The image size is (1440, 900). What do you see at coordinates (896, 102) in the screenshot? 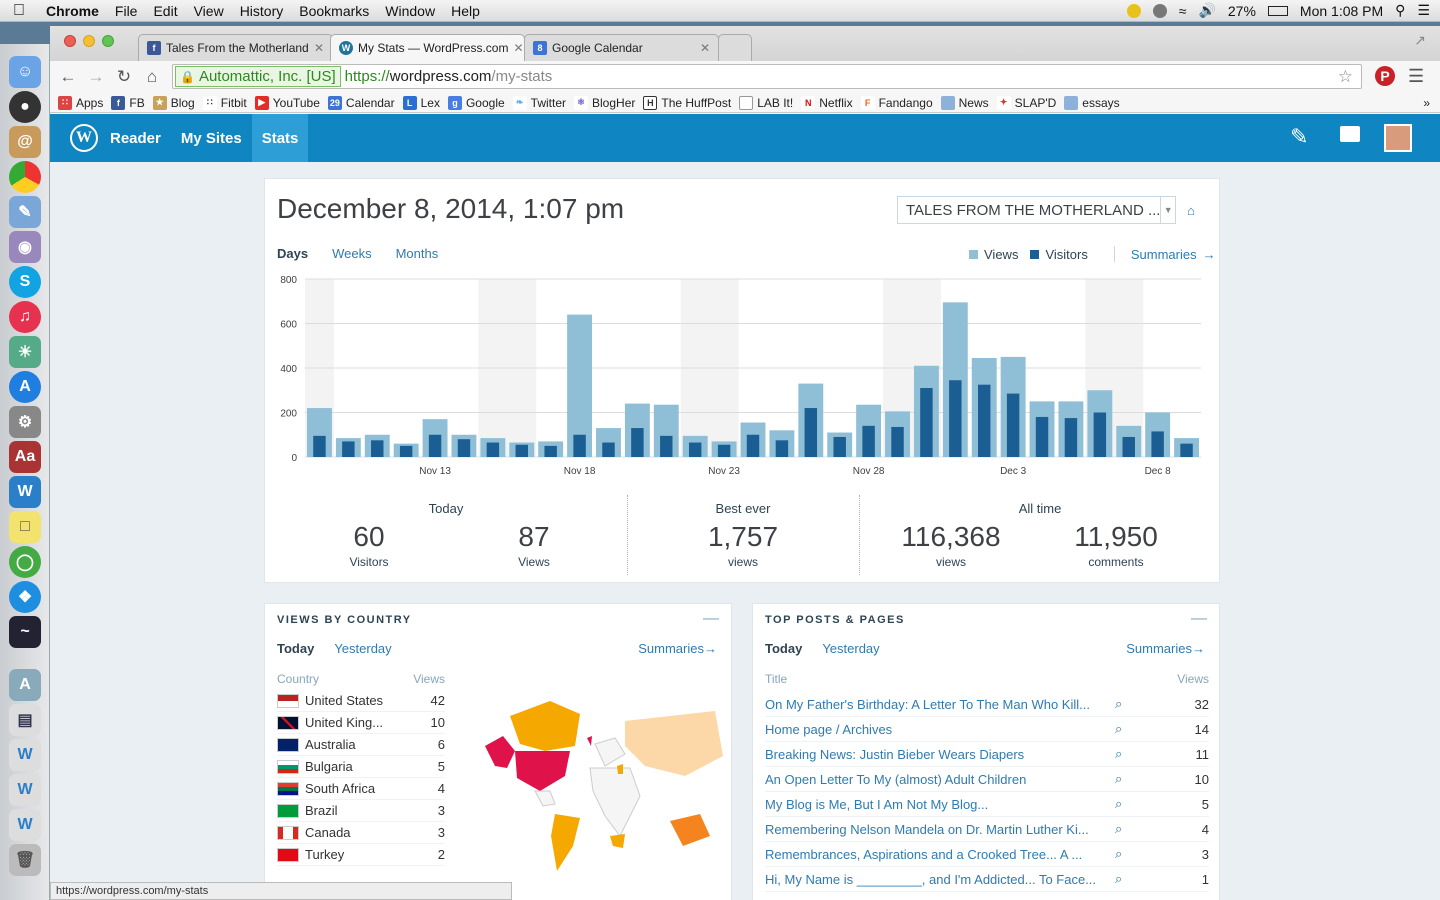
I see `bookmark-fandango: F Fandango` at bounding box center [896, 102].